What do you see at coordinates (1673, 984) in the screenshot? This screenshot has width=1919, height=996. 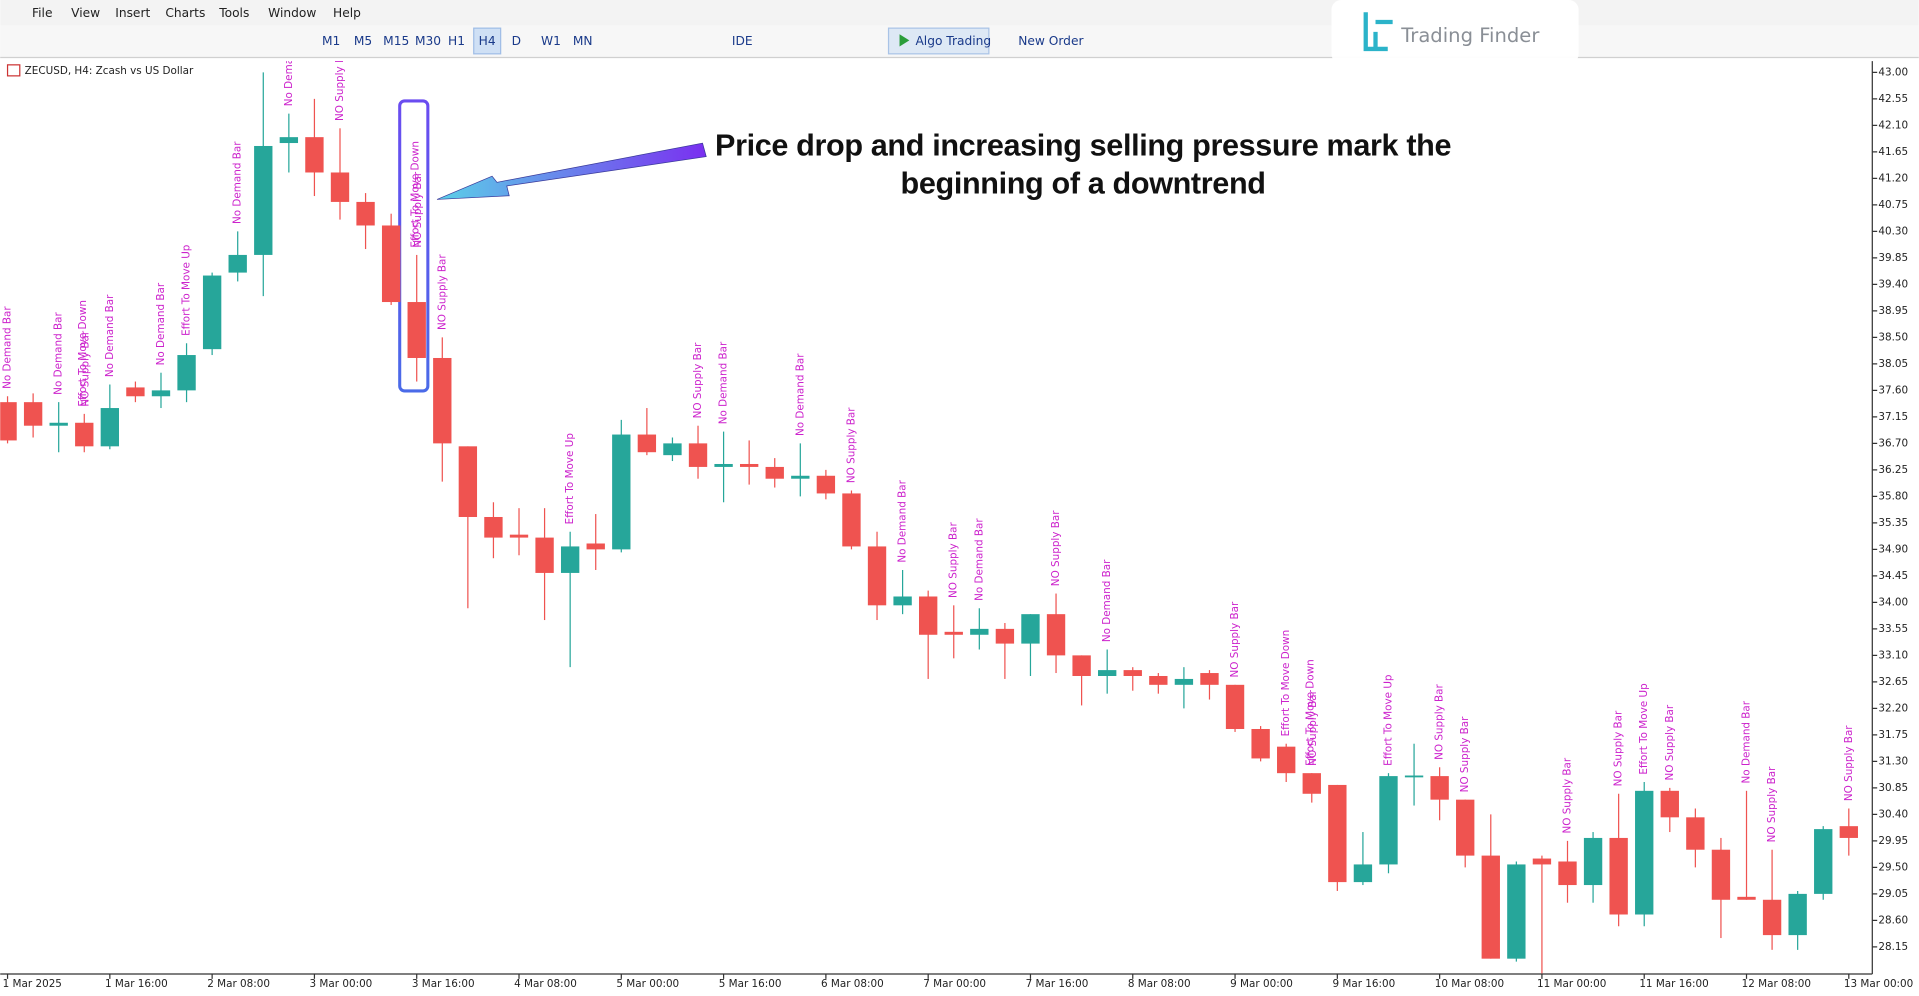 I see `x-tick-label: 11 Mar 16:00` at bounding box center [1673, 984].